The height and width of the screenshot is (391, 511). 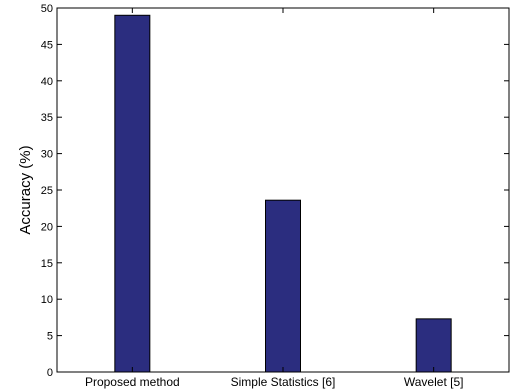 What do you see at coordinates (47, 264) in the screenshot?
I see `y-tick-label: 15` at bounding box center [47, 264].